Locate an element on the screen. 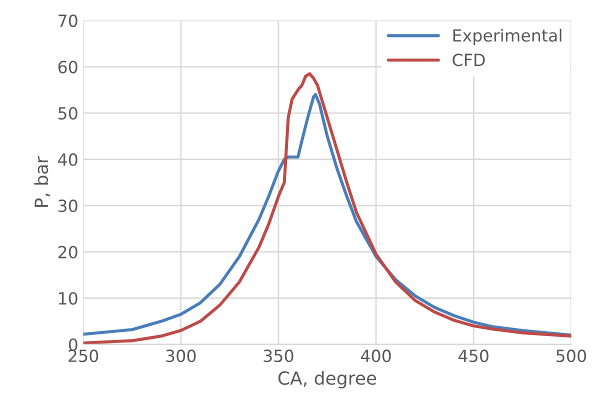  x-axis-title: CA, degree is located at coordinates (327, 379).